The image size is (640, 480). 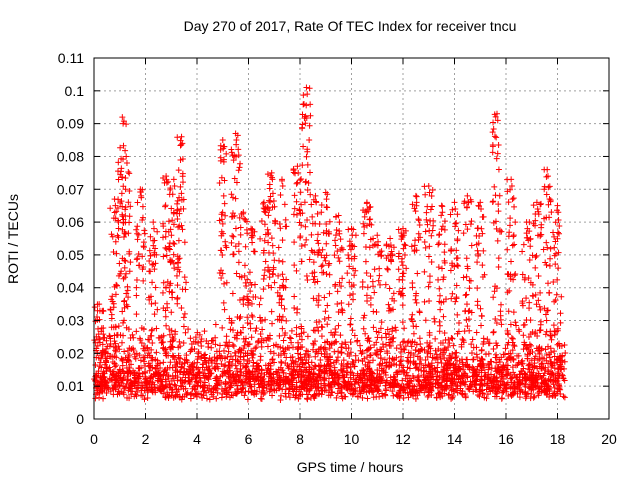 I want to click on y-tick-label: 0.02, so click(x=70, y=353).